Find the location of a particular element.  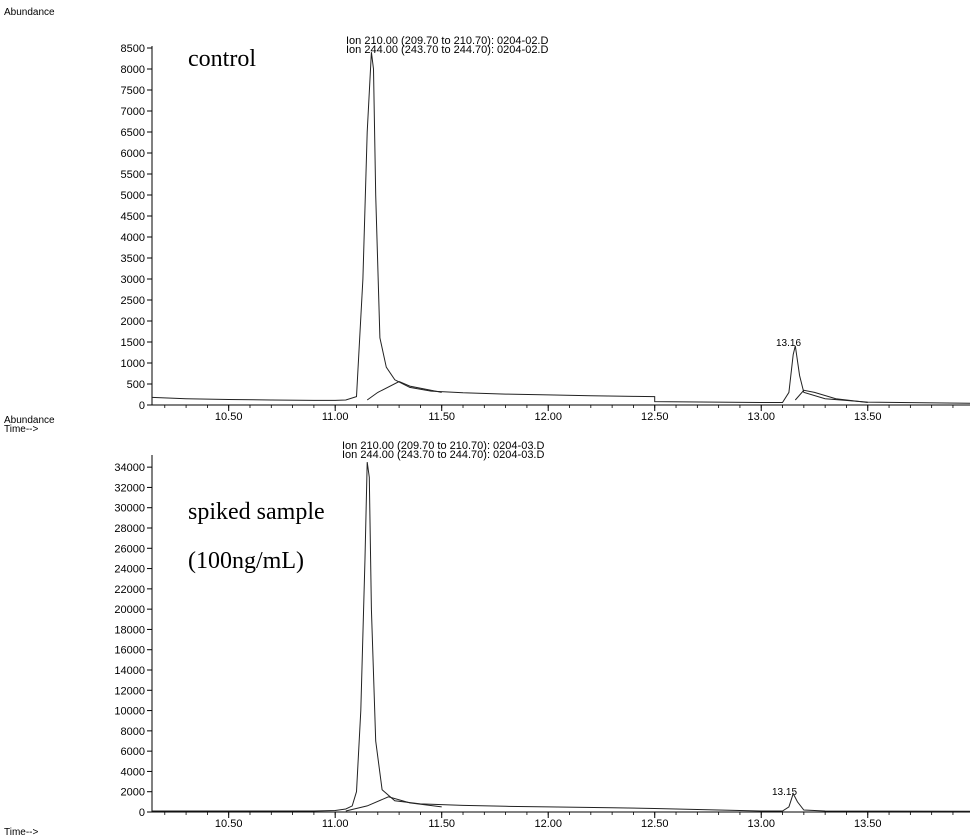

y-tick-label: 10000 is located at coordinates (129, 712).